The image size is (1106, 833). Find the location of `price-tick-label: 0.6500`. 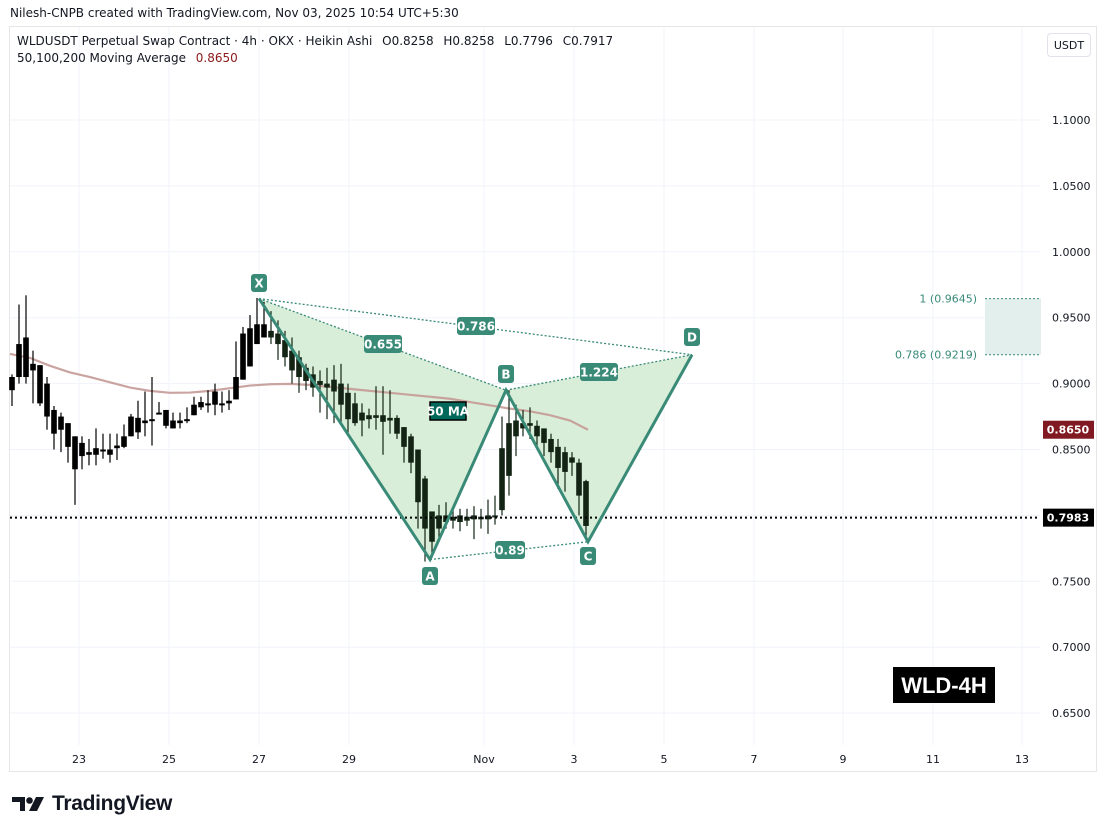

price-tick-label: 0.6500 is located at coordinates (1071, 713).